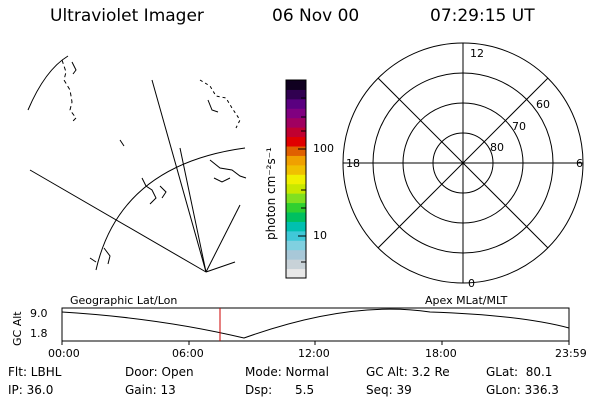 This screenshot has width=600, height=400. What do you see at coordinates (353, 163) in the screenshot?
I see `mlt-label-18: 18` at bounding box center [353, 163].